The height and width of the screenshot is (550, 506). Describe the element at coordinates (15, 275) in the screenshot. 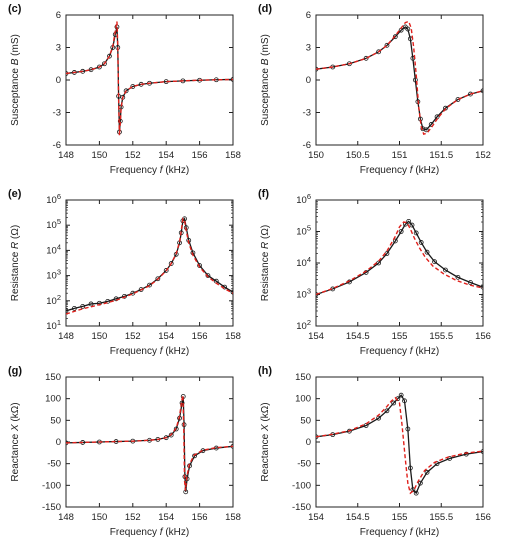

I see `y-axis-label-part: Resistance` at that location.